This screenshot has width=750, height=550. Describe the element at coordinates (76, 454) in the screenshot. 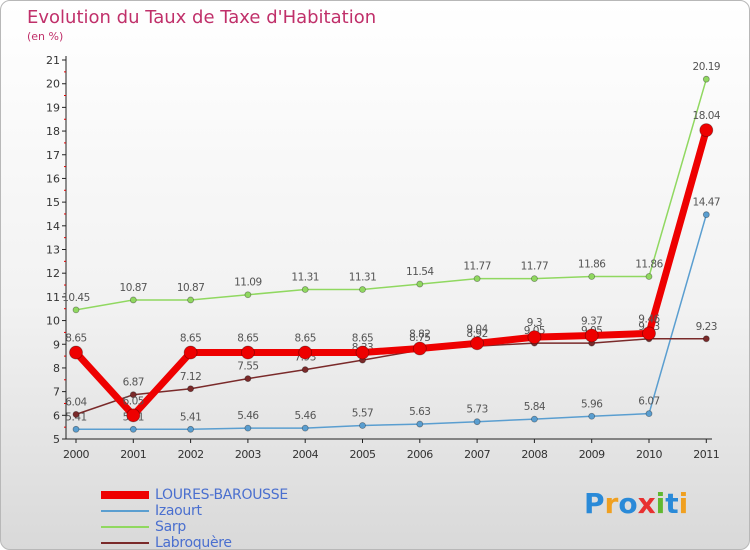

I see `x-tick-label: 2000` at that location.